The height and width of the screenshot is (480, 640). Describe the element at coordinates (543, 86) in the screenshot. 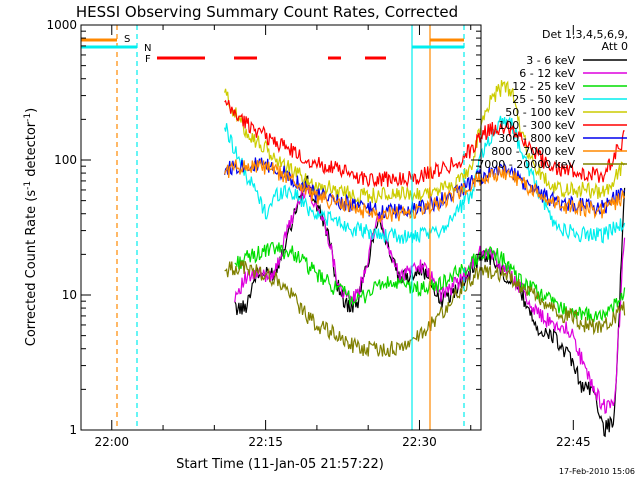

I see `legend-label-12-25-kev: 12 - 25 keV` at that location.